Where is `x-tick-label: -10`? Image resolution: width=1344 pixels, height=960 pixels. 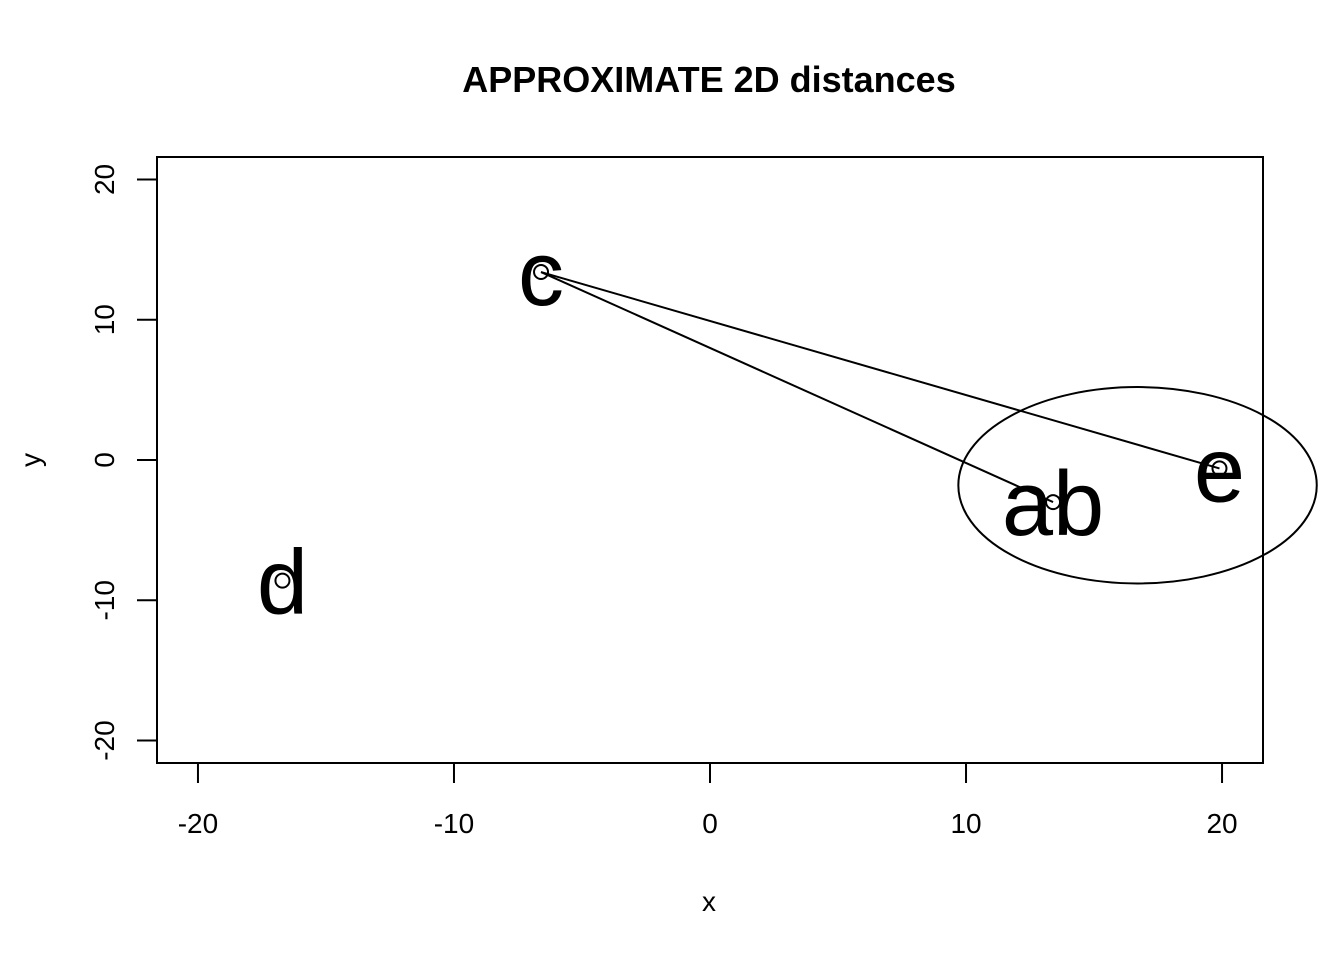 x-tick-label: -10 is located at coordinates (454, 823).